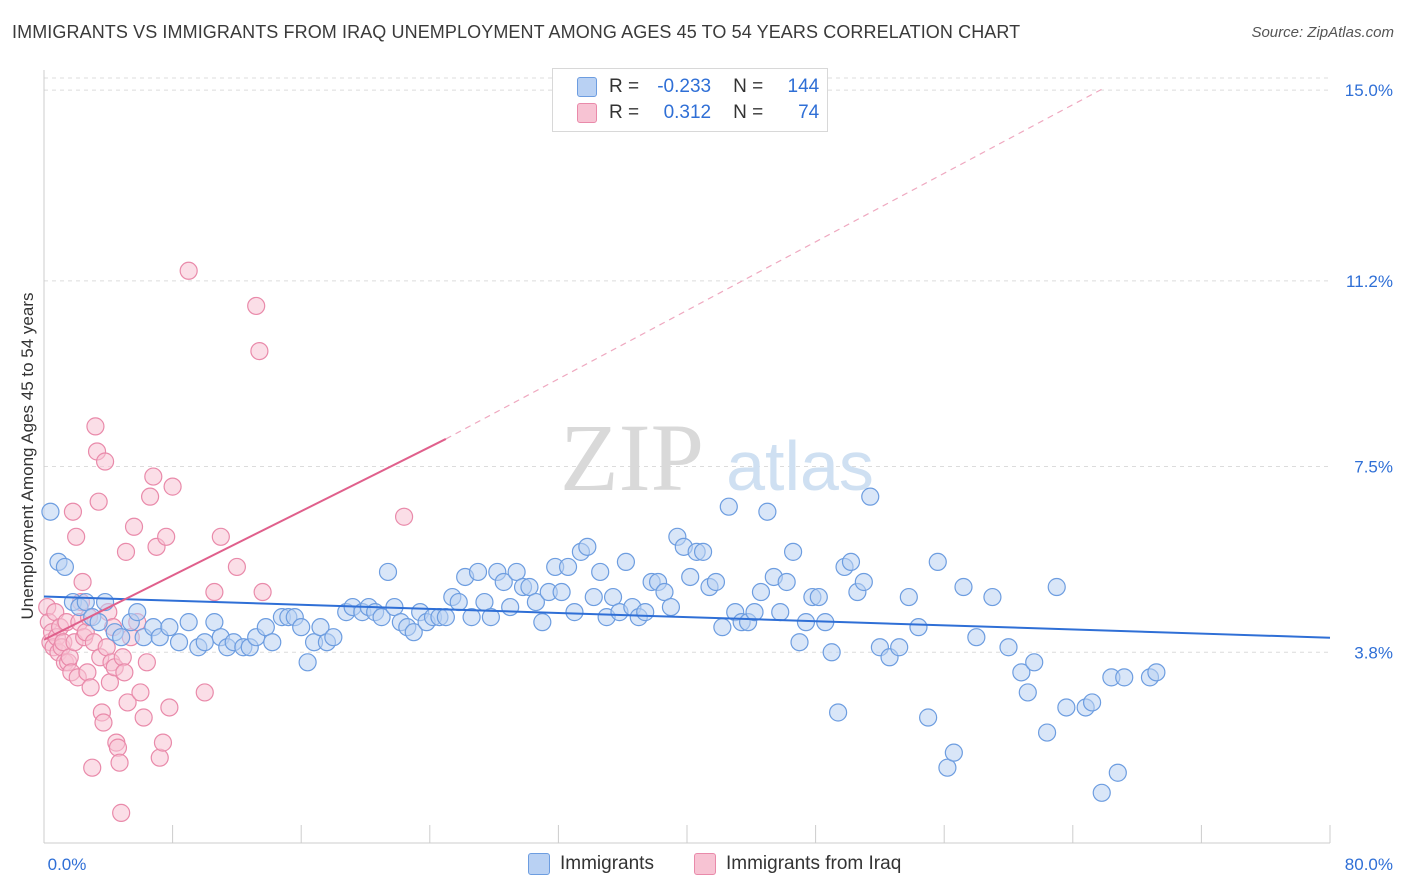  What do you see at coordinates (632, 457) in the screenshot?
I see `watermark-zip: ZIP` at bounding box center [632, 457].